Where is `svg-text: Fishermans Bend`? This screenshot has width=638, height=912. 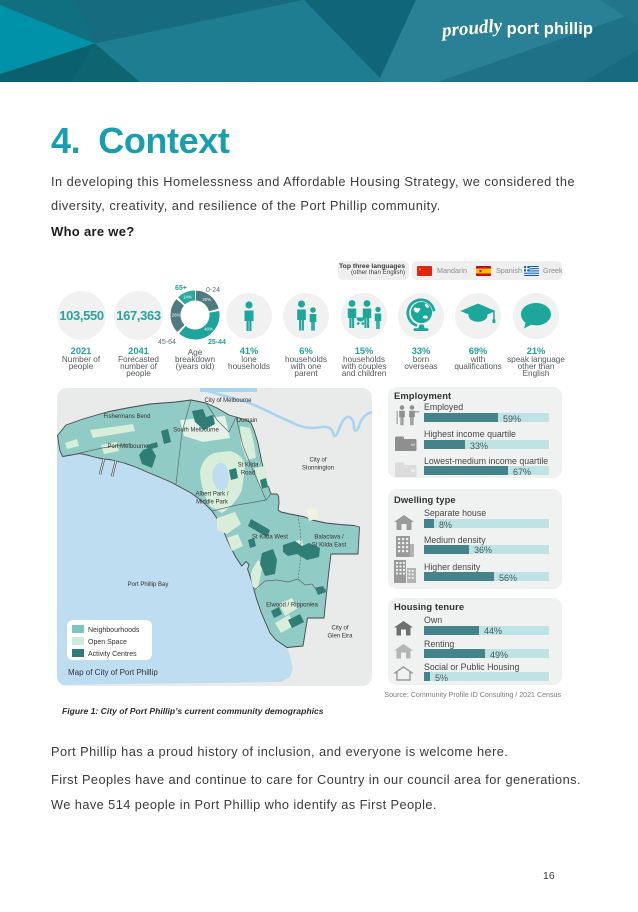
svg-text: Fishermans Bend is located at coordinates (126, 417).